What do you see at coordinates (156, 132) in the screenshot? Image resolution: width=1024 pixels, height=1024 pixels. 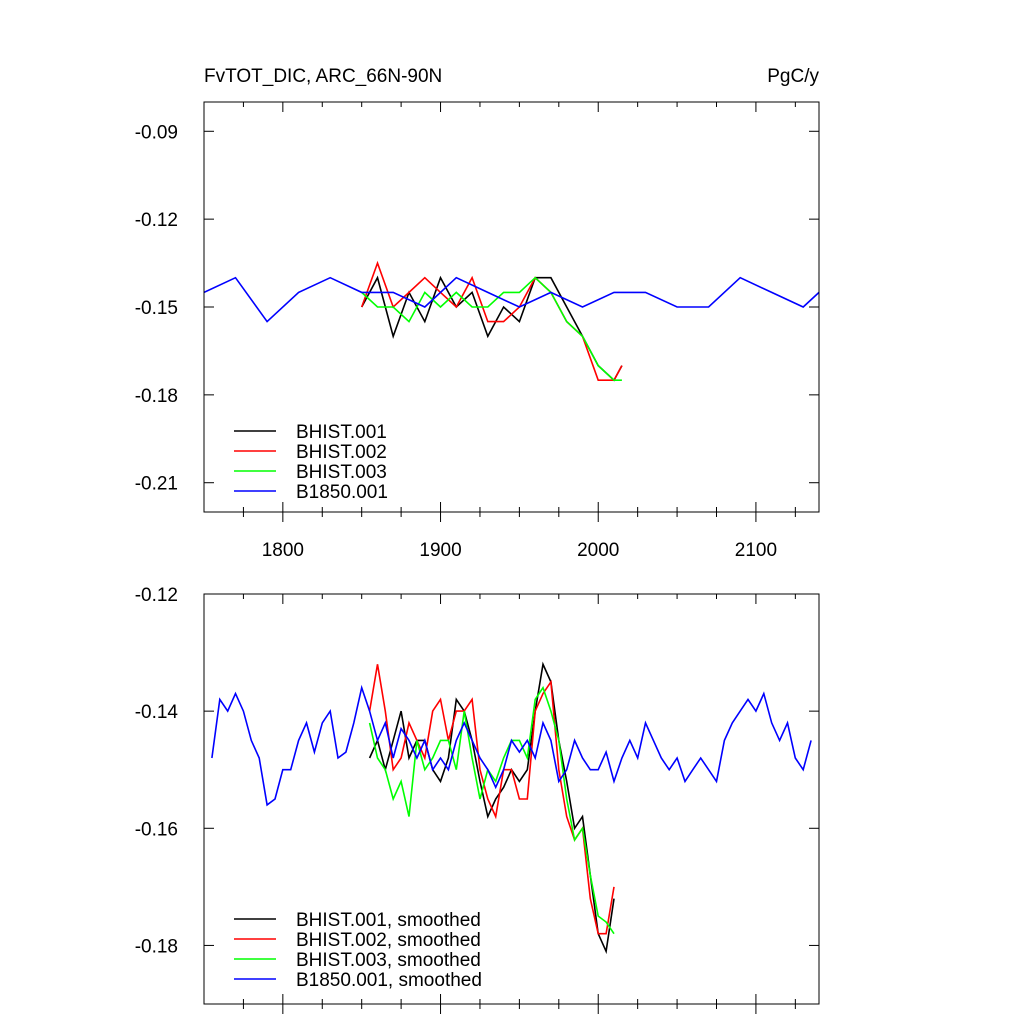 I see `y-tick-label: -0.09` at bounding box center [156, 132].